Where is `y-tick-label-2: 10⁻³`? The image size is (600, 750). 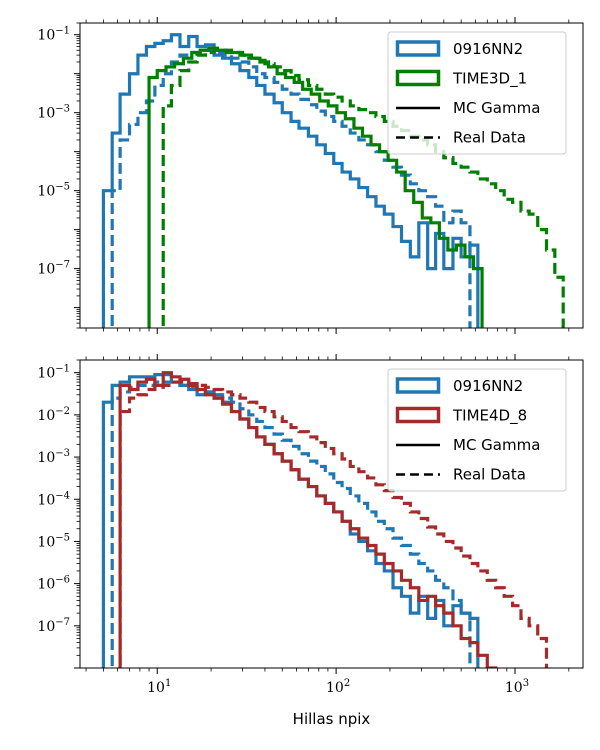
y-tick-label-2: 10⁻³ is located at coordinates (53, 113).